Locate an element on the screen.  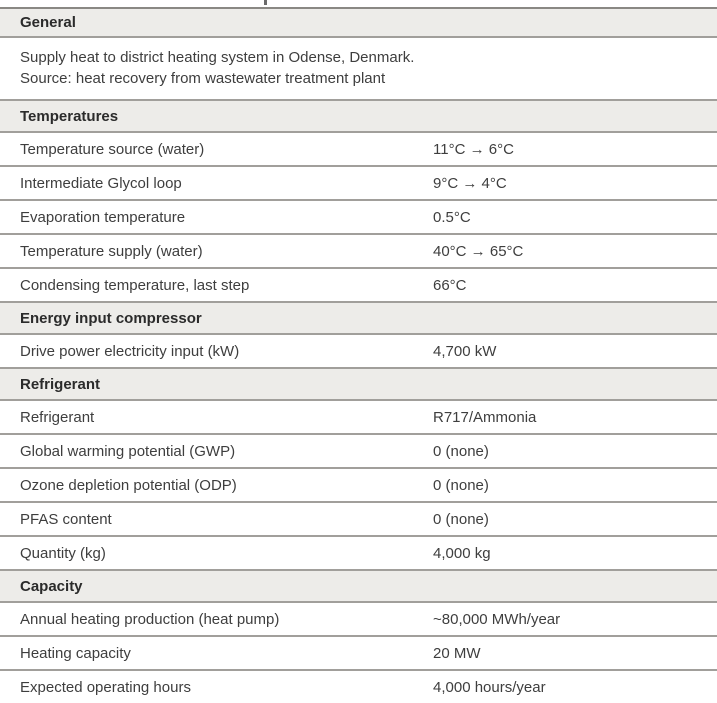
spec-value: 4,000 kg is located at coordinates (462, 553).